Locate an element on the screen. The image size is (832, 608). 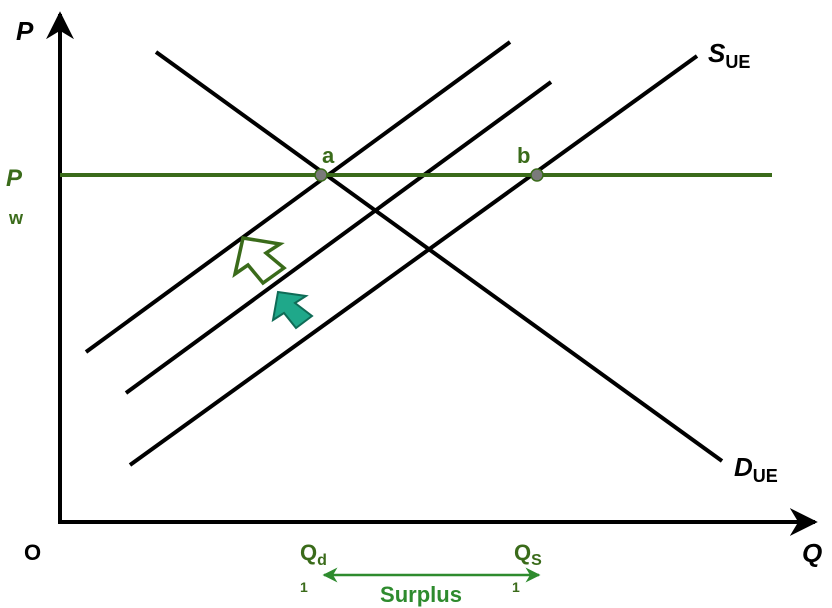
qs-label: QS is located at coordinates (528, 554).